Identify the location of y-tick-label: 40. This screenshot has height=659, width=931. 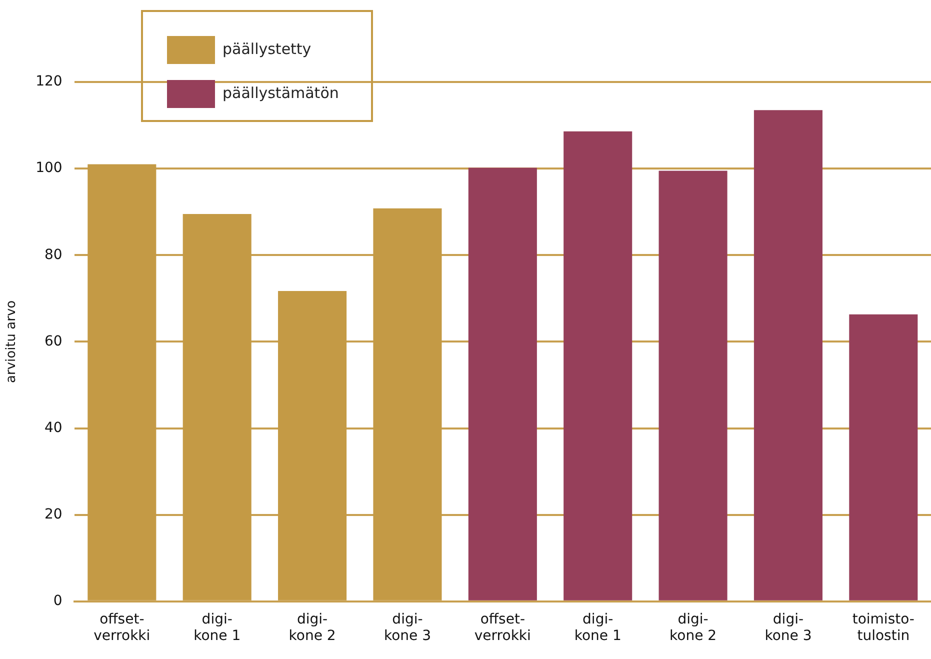
(53, 428).